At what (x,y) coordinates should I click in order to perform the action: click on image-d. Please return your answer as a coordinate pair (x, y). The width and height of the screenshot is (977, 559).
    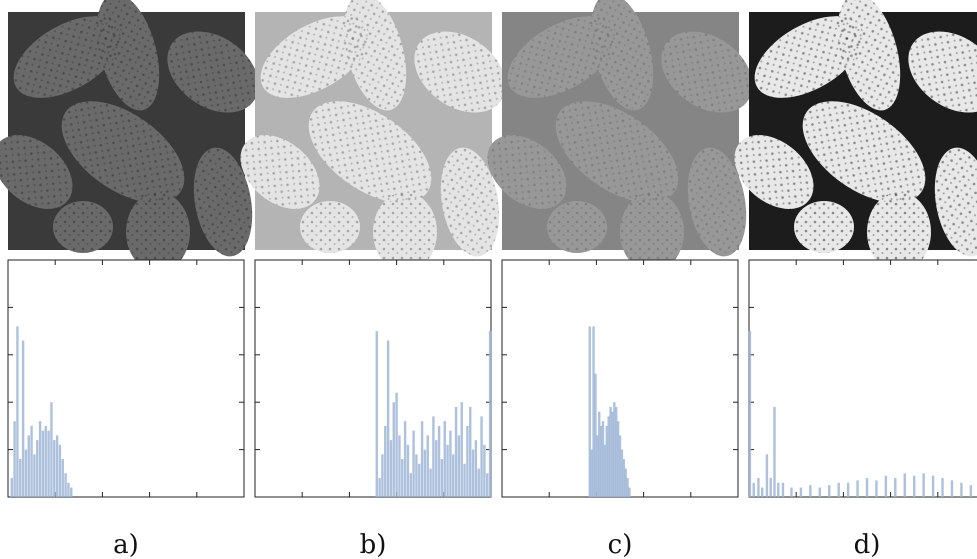
    Looking at the image, I should click on (848, 136).